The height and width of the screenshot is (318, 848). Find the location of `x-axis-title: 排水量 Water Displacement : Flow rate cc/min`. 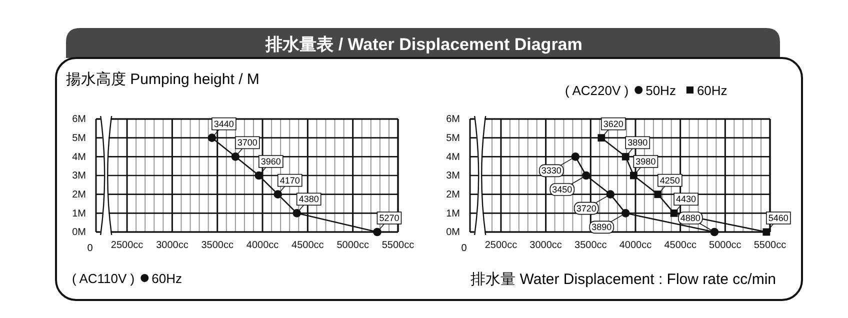

x-axis-title: 排水量 Water Displacement : Flow rate cc/min is located at coordinates (623, 279).